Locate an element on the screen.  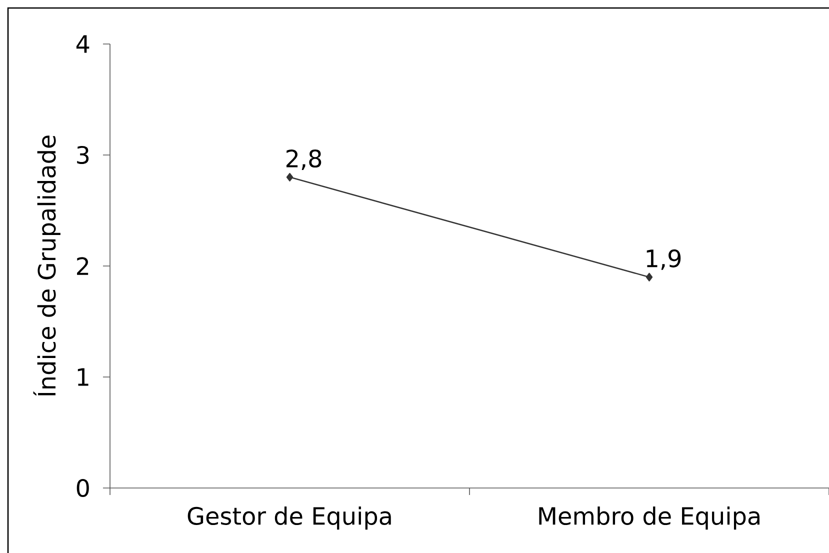
y-tick-label: 2 is located at coordinates (82, 266).